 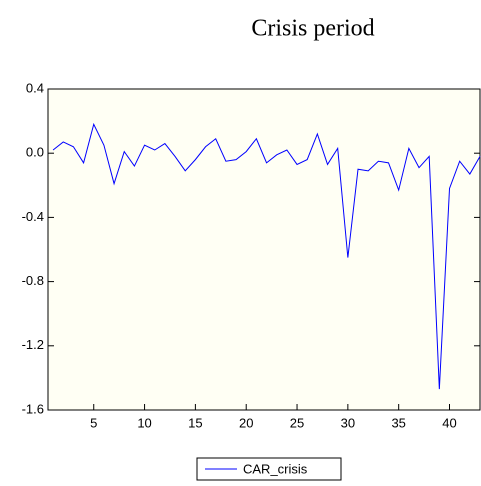 What do you see at coordinates (246, 422) in the screenshot?
I see `x-tick-label: 20` at bounding box center [246, 422].